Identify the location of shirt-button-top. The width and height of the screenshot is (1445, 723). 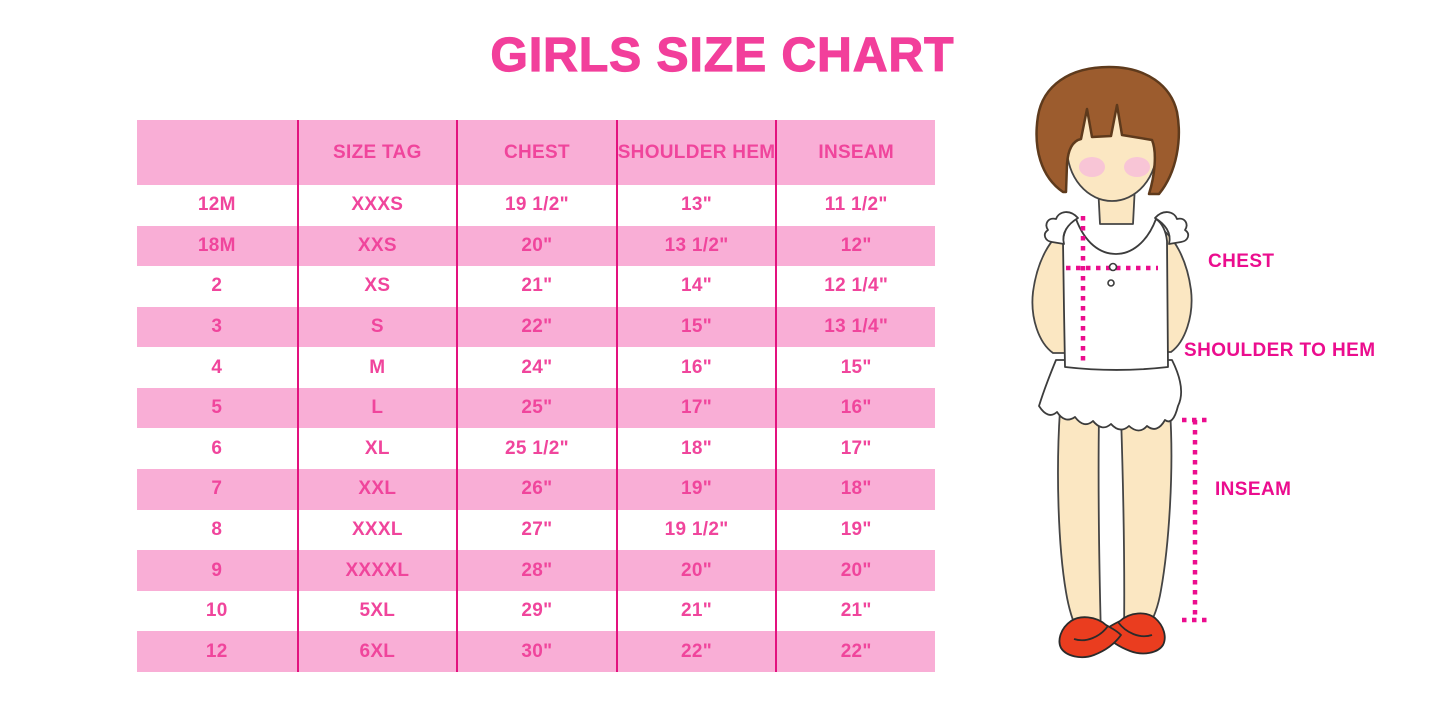
(1113, 267).